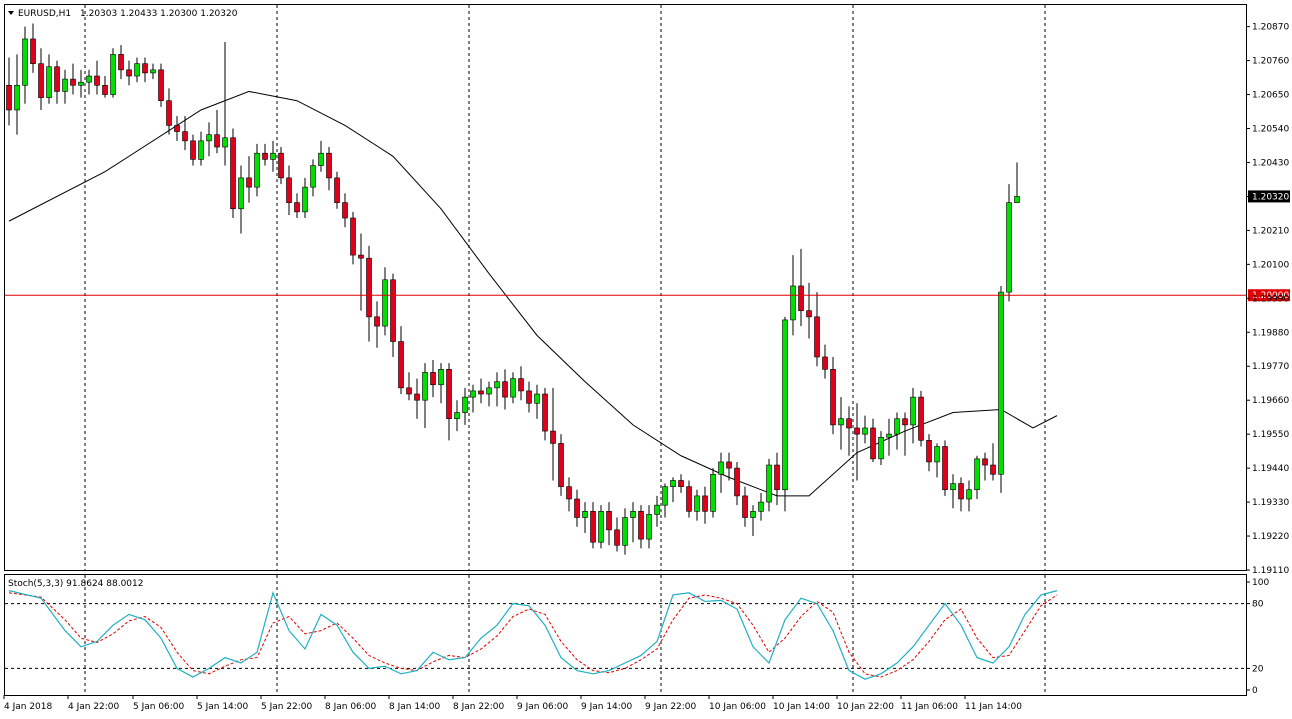 The height and width of the screenshot is (719, 1292). I want to click on ohlc-label: 1.20303 1.20433 1.20300 1.20320, so click(159, 14).